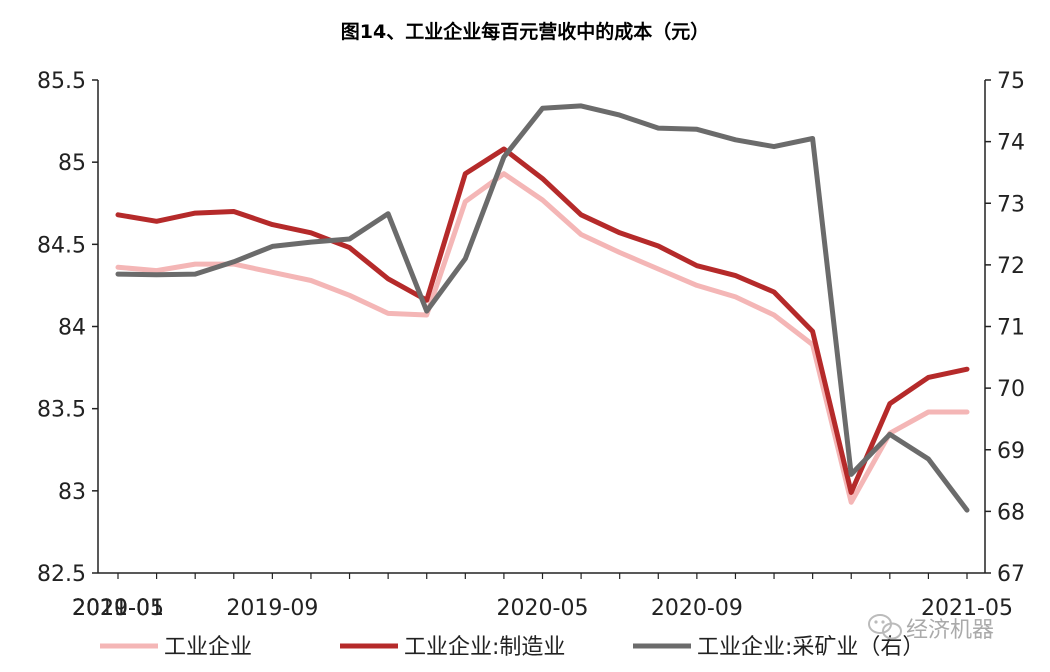  I want to click on x-tick-label: 2020-05, so click(543, 608).